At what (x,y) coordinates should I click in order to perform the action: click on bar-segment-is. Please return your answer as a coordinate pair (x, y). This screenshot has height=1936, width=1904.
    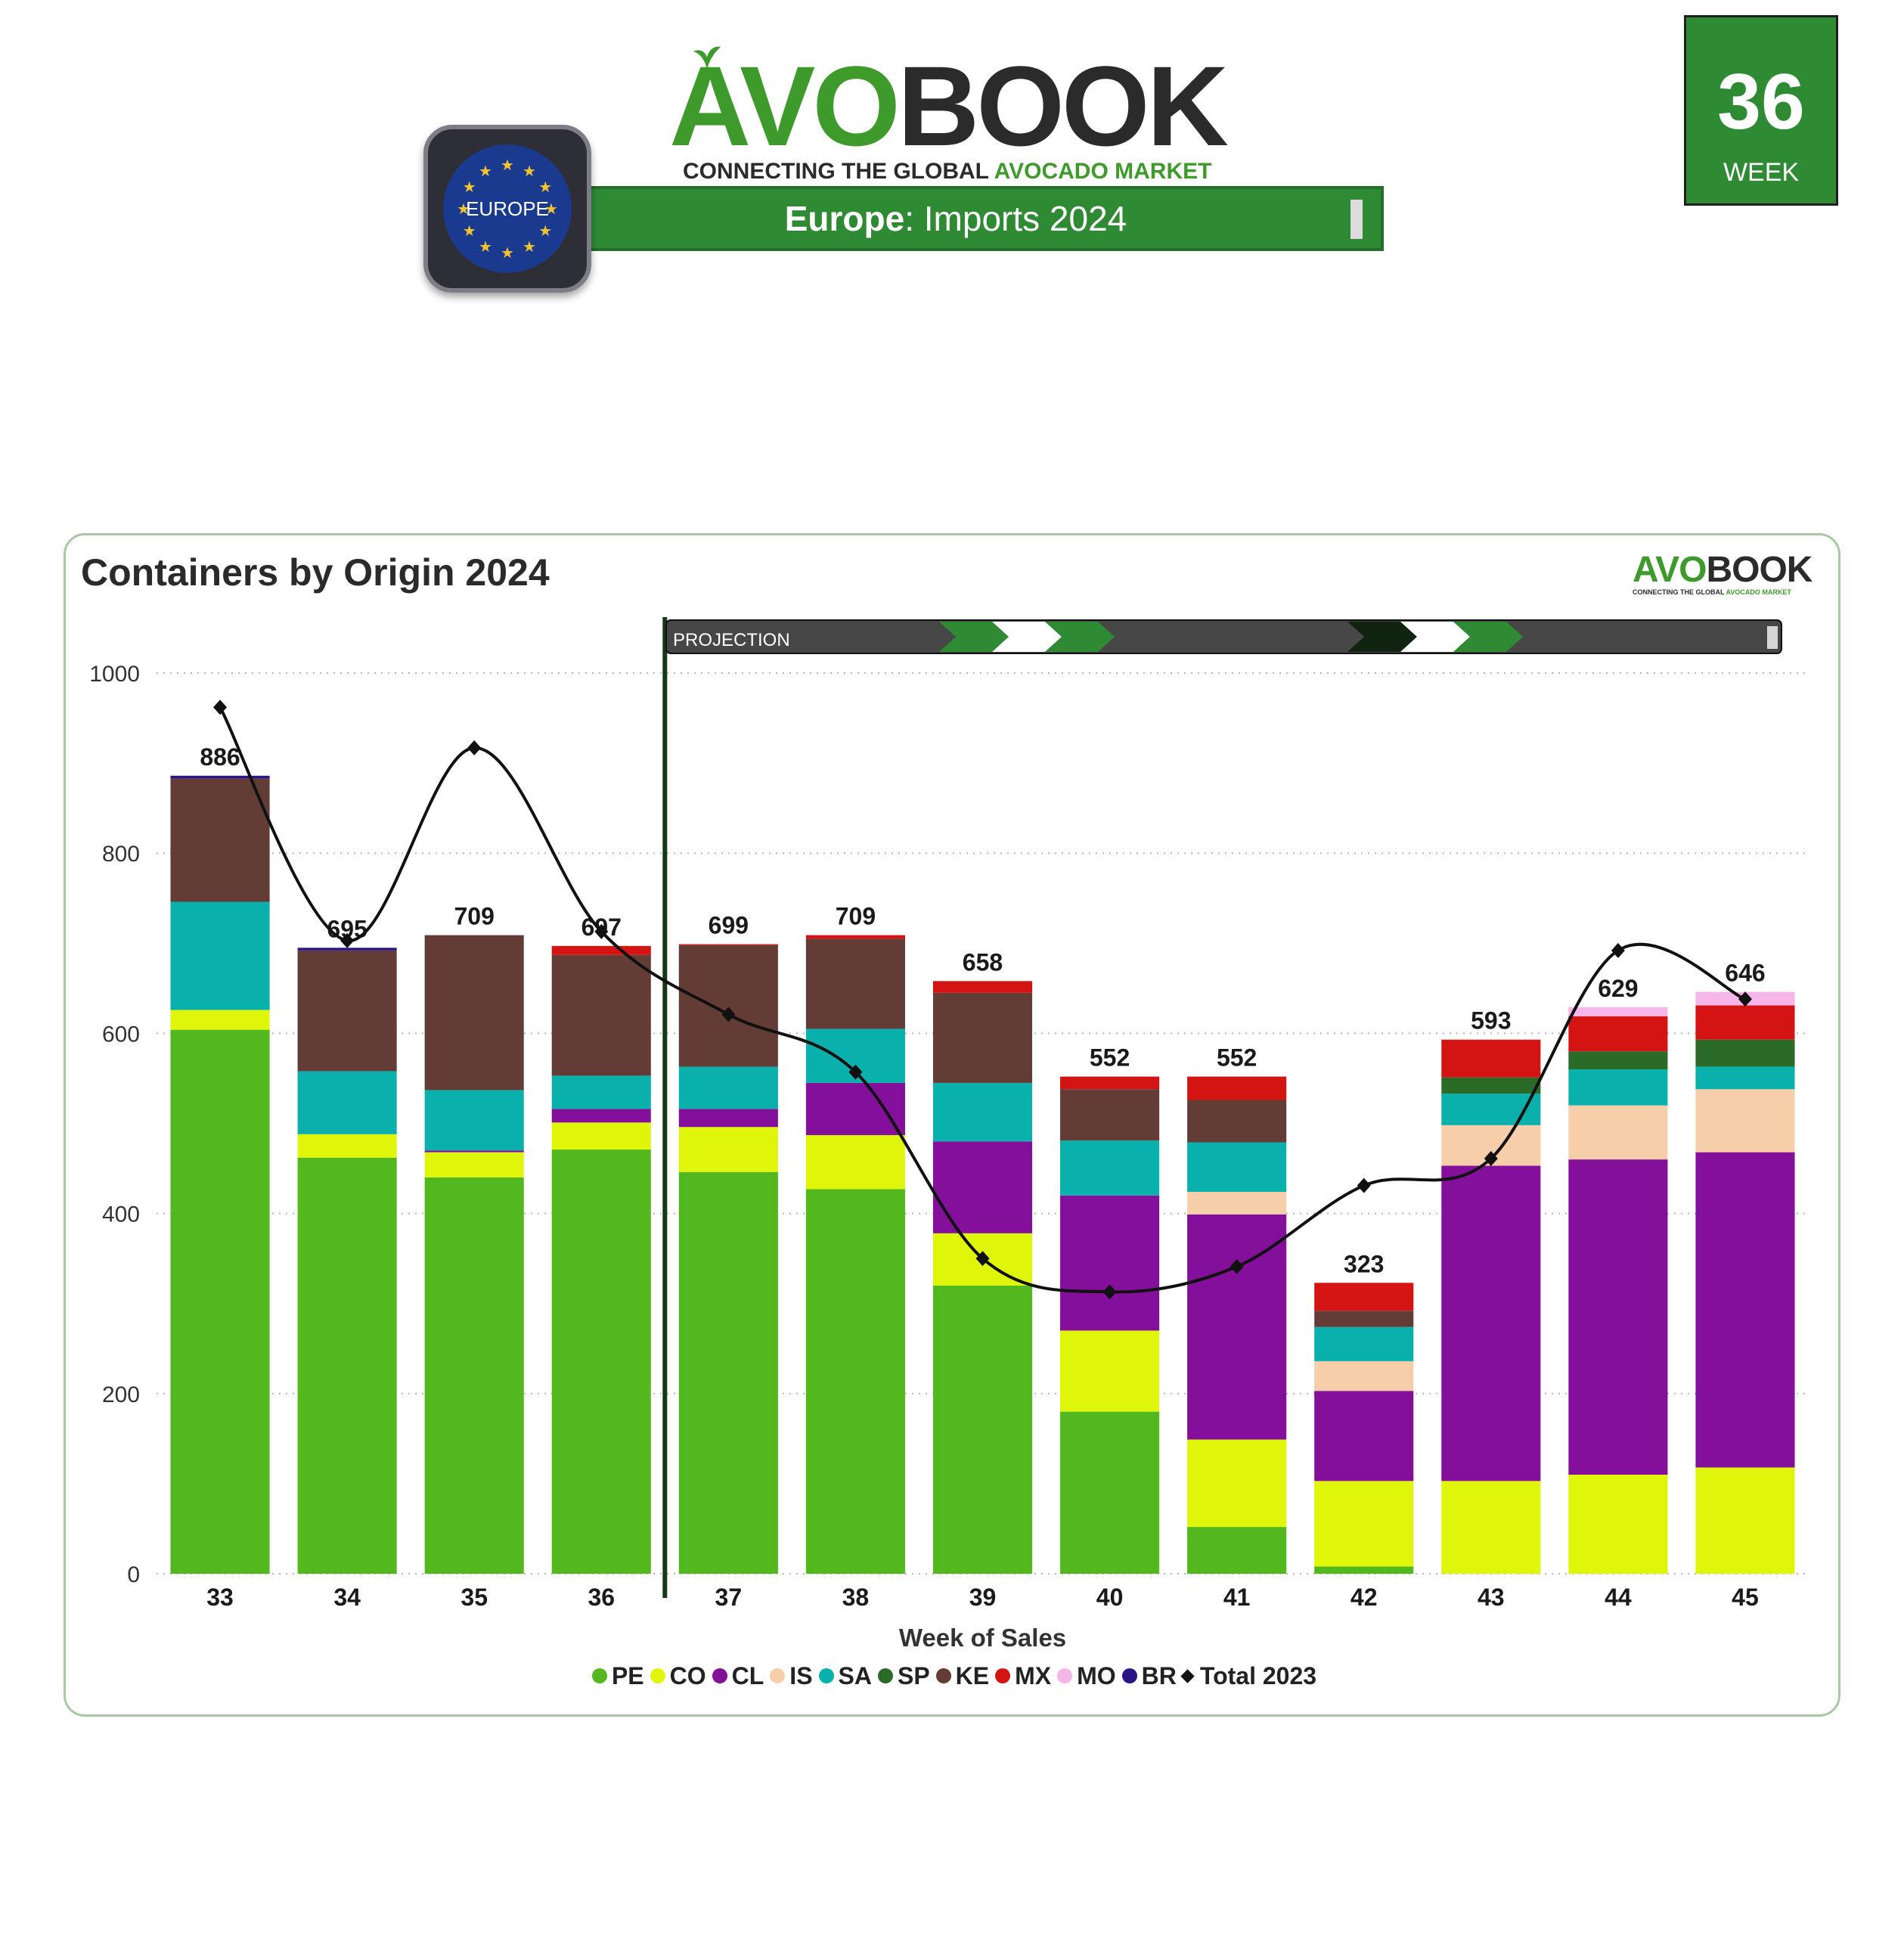
    Looking at the image, I should click on (1618, 1132).